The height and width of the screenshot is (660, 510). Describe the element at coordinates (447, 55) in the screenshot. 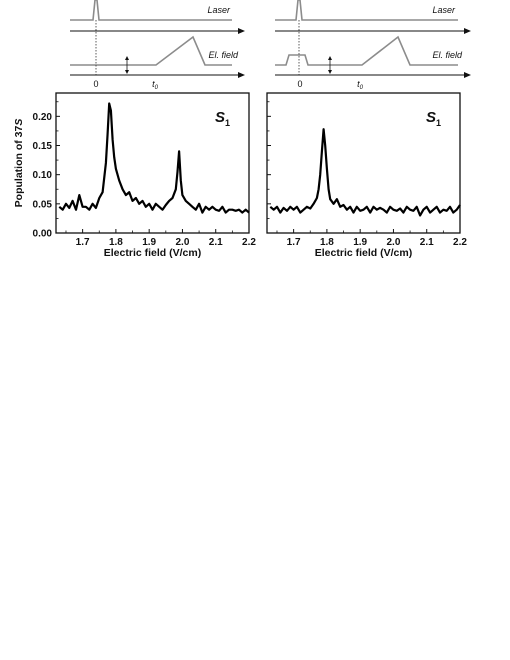

I see `field-label-right: El. field` at that location.